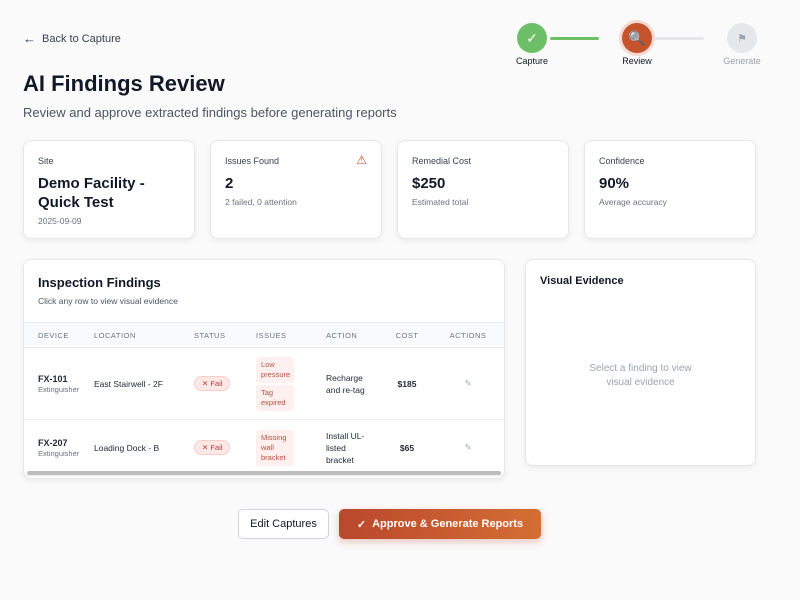 This screenshot has height=600, width=800. What do you see at coordinates (296, 189) in the screenshot?
I see `issues-card: ⚠ Issues Found 2 2 failed, 0 attention` at bounding box center [296, 189].